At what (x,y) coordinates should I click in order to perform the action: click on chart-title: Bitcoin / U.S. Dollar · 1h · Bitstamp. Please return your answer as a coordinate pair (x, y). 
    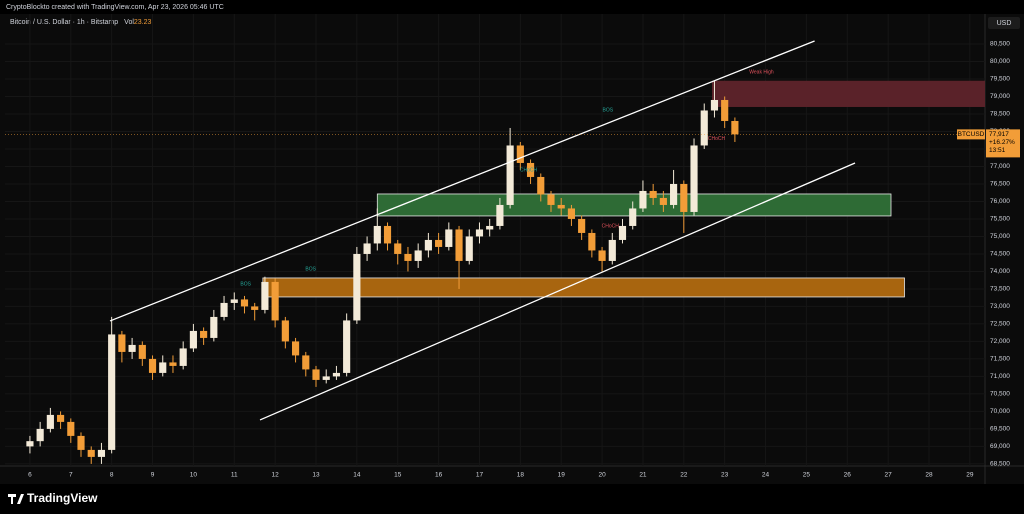
    Looking at the image, I should click on (64, 22).